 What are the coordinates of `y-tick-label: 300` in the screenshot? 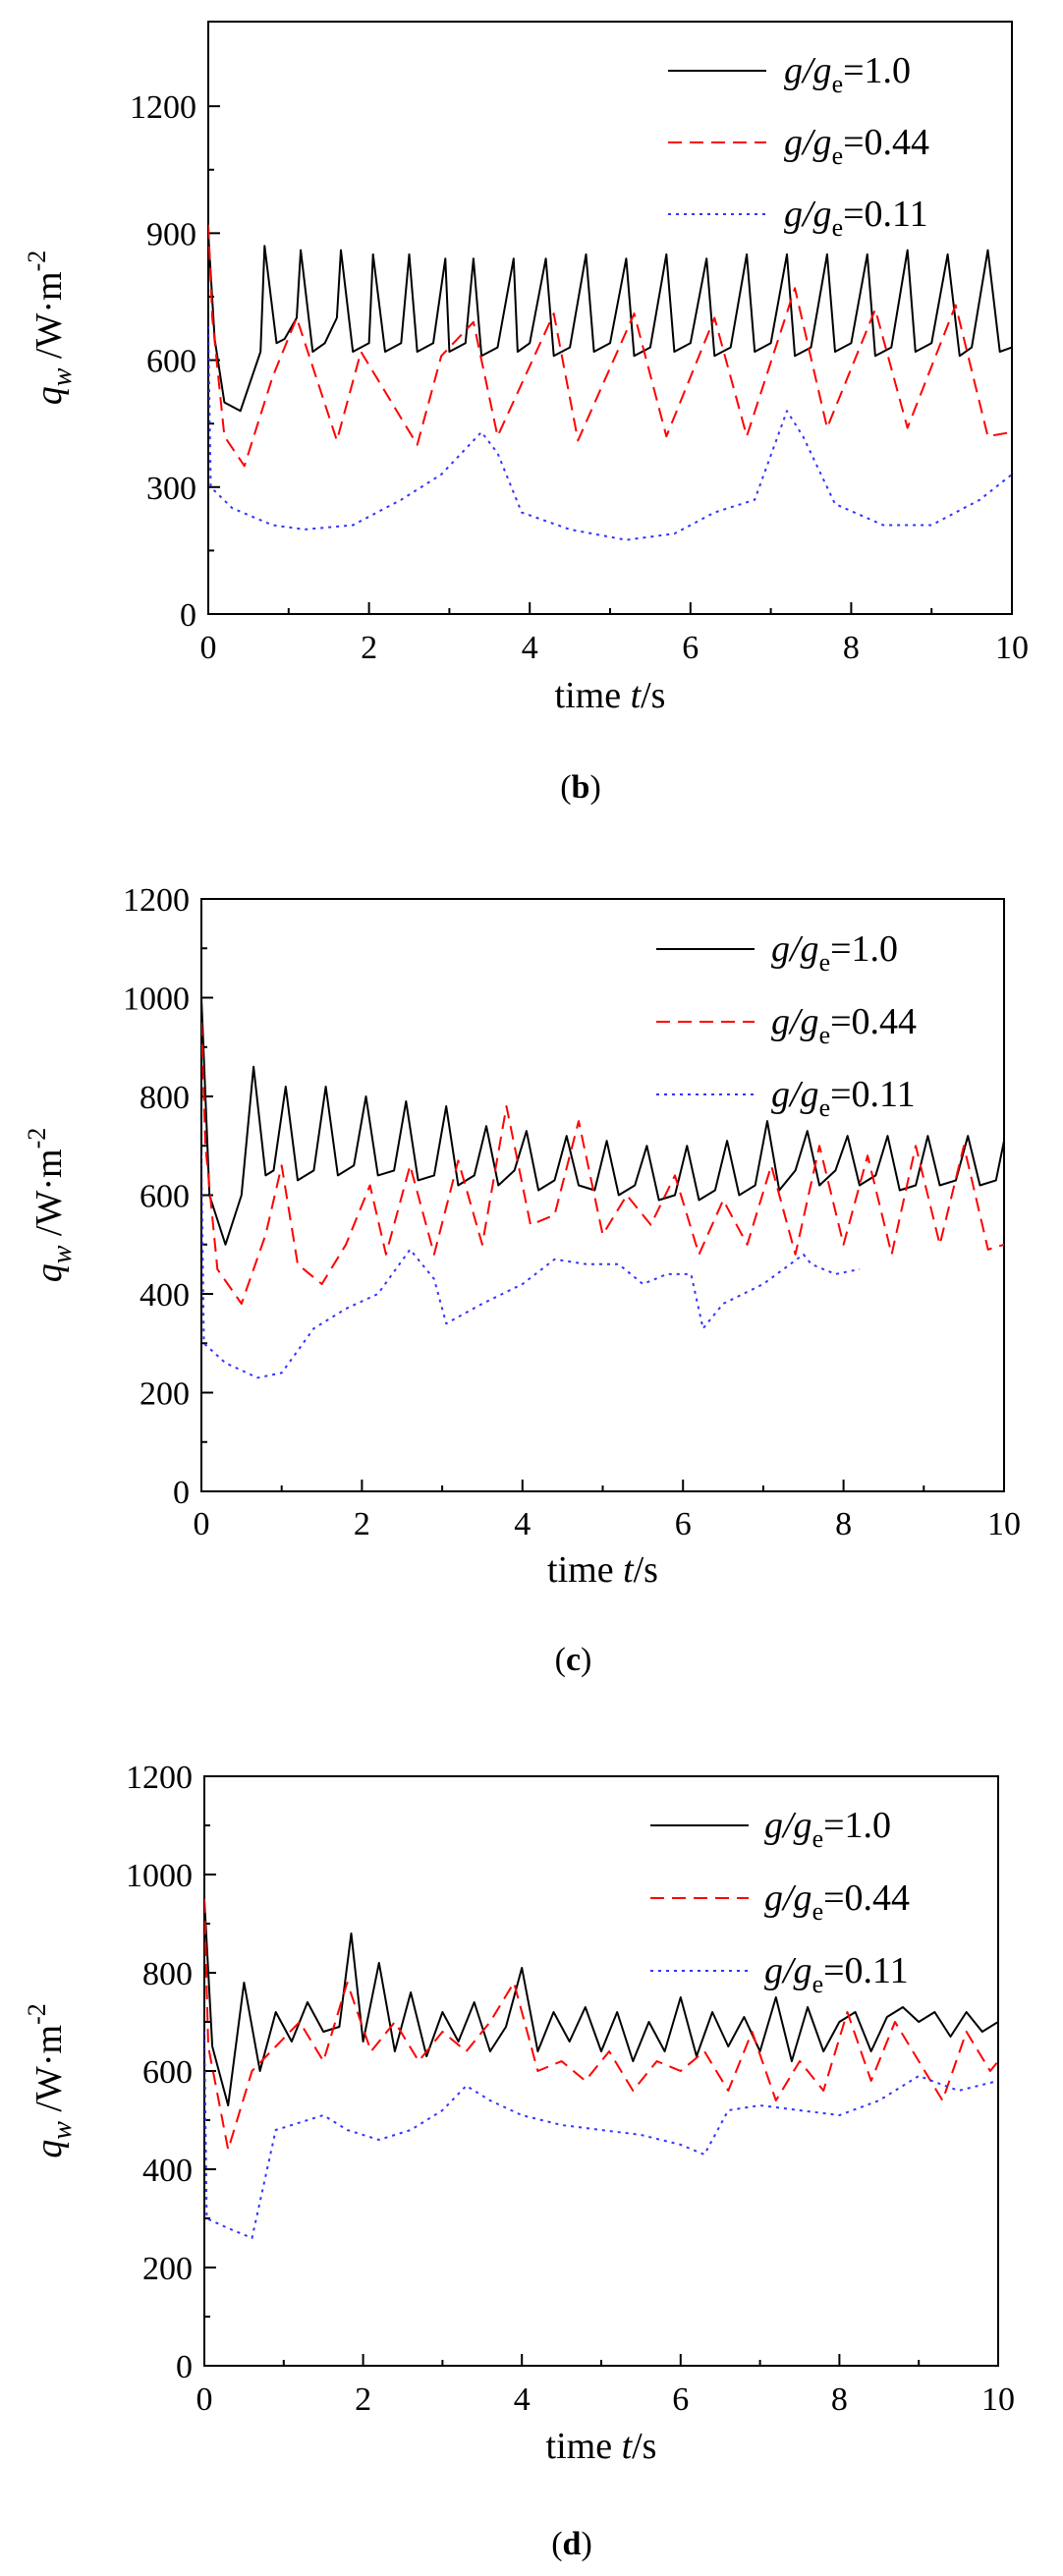 It's located at (171, 489).